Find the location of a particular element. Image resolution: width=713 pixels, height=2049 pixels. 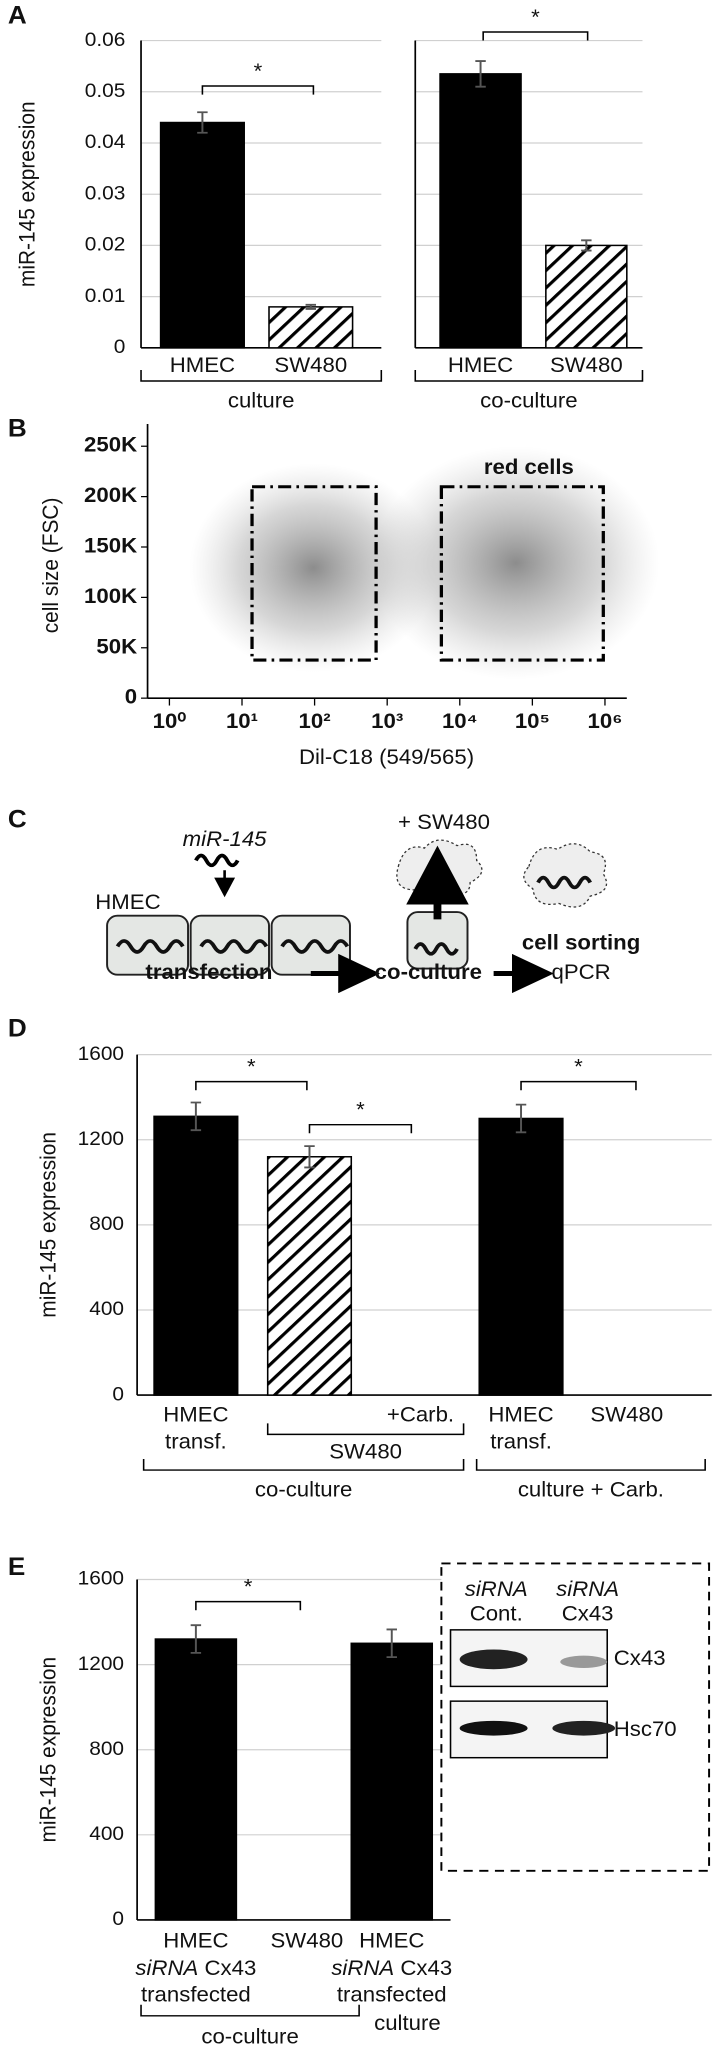

y-tick-label: 400 is located at coordinates (106, 1834).